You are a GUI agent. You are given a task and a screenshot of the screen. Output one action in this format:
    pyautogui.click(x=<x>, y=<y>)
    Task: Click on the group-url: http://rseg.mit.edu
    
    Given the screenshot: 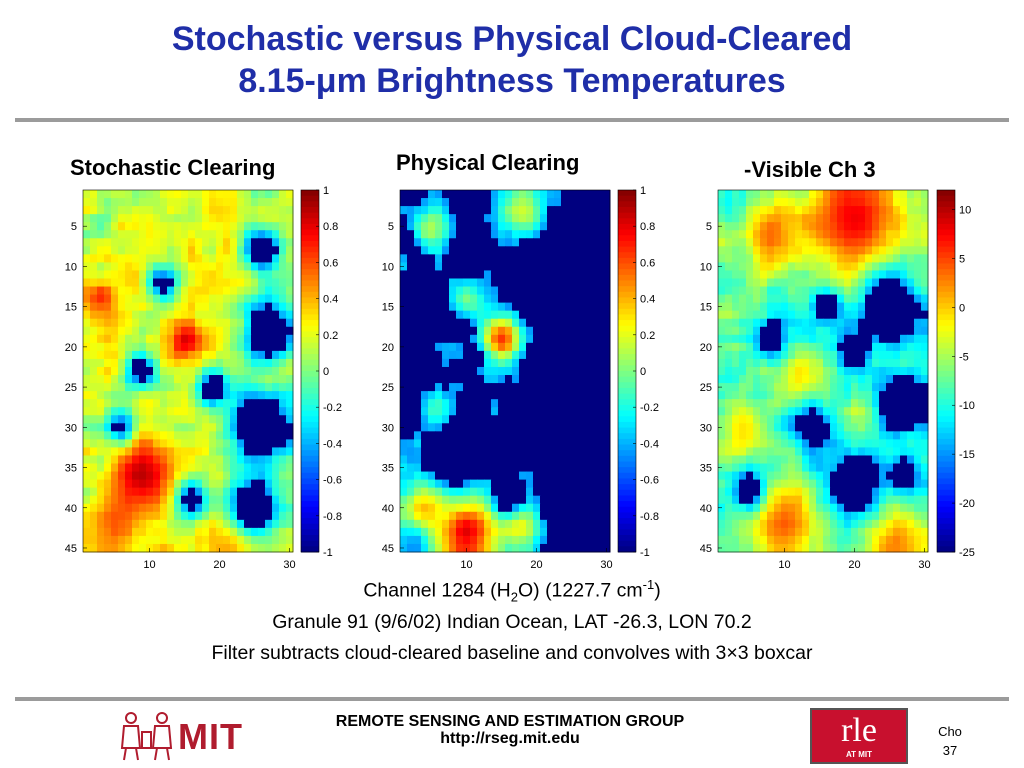 What is the action you would take?
    pyautogui.click(x=510, y=738)
    